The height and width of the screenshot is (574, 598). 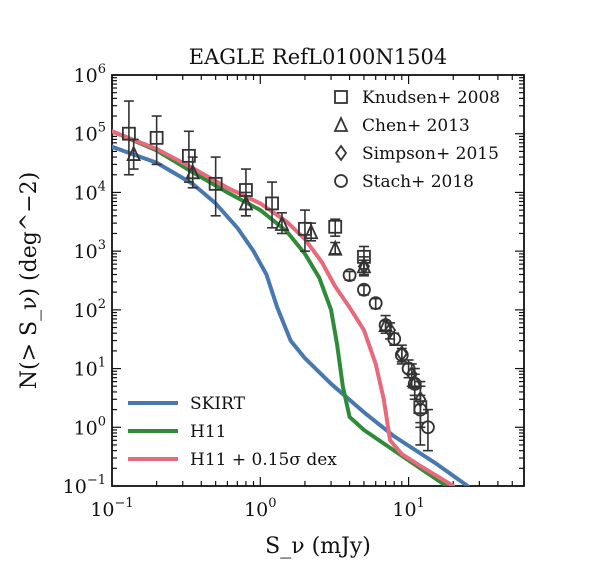 What do you see at coordinates (263, 460) in the screenshot?
I see `legend-label-line-2: H11 + 0.15σ dex` at bounding box center [263, 460].